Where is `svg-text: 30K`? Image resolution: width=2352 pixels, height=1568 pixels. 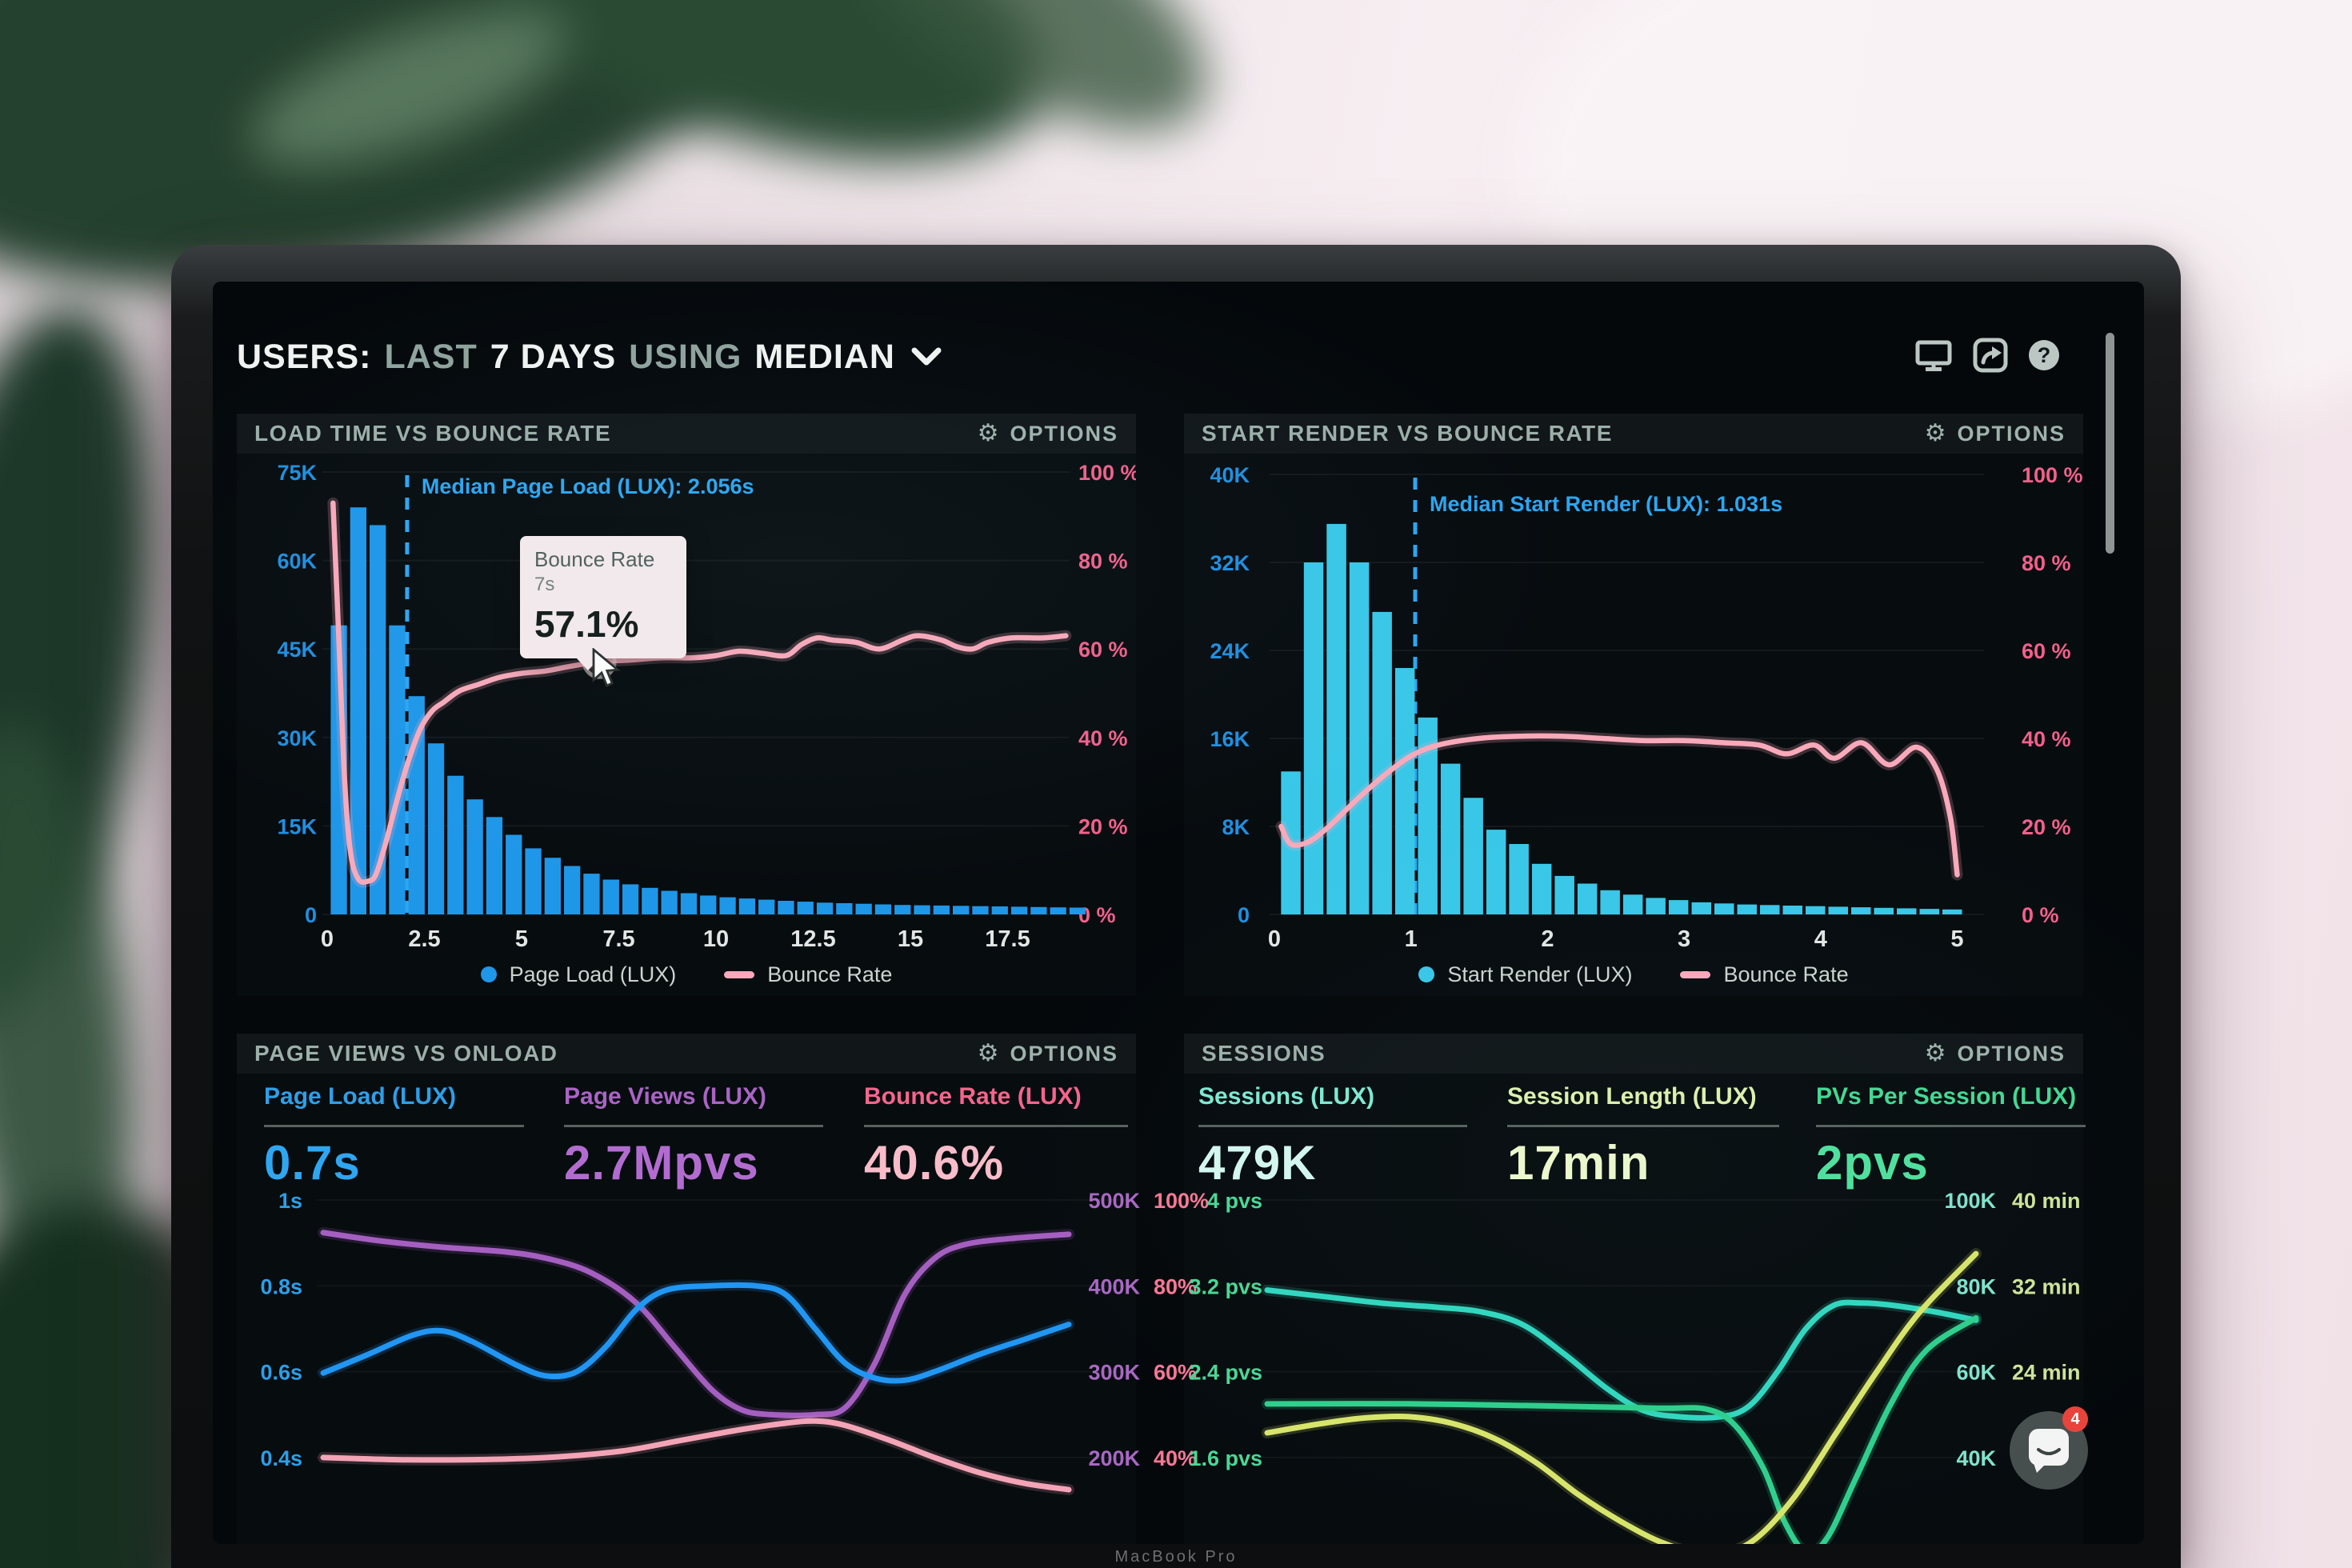
svg-text: 30K is located at coordinates (297, 738).